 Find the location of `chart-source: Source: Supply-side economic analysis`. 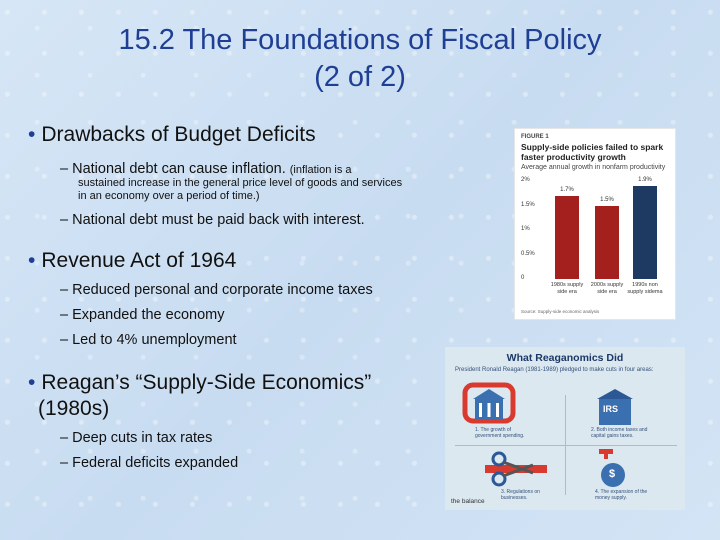

chart-source: Source: Supply-side economic analysis is located at coordinates (560, 311).